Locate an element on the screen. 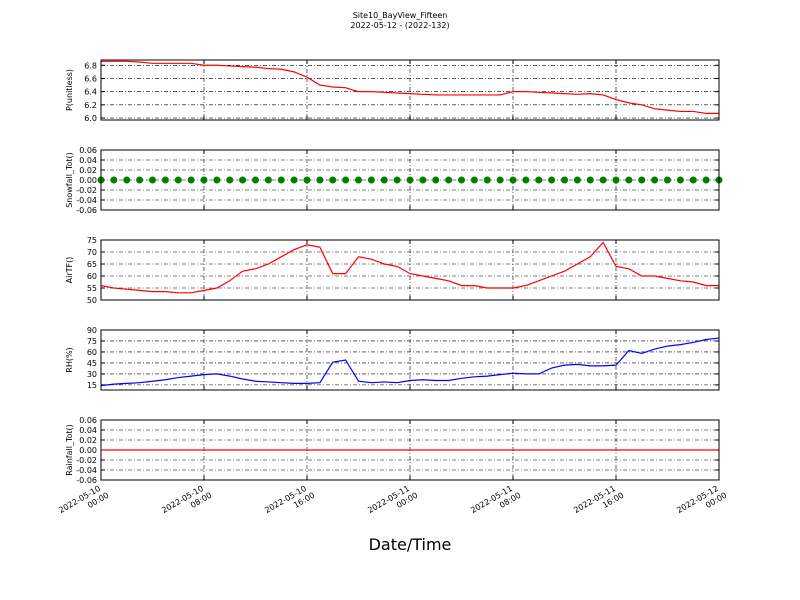 The height and width of the screenshot is (600, 800). y-axis-label: P(unitless) is located at coordinates (69, 90).